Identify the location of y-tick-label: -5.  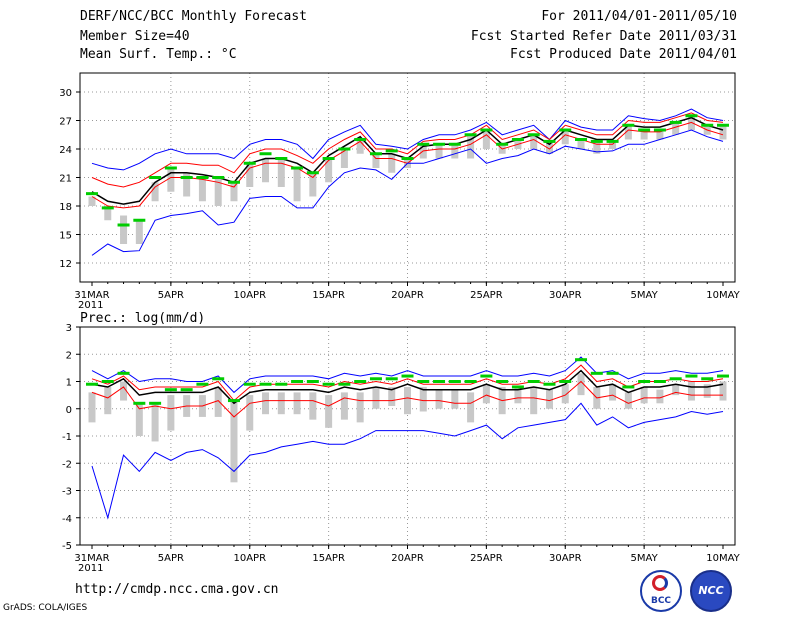
(67, 546).